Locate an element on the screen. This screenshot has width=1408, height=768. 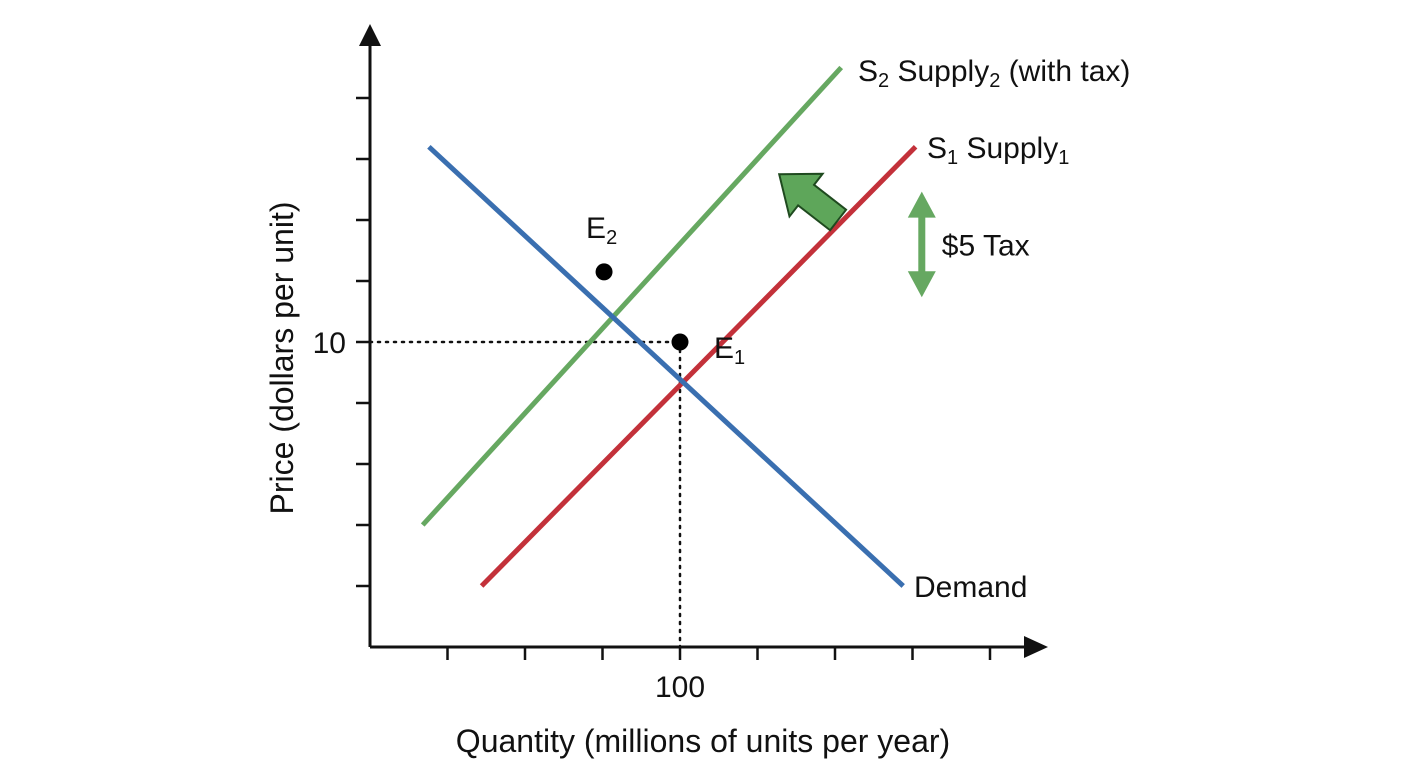
e2-label: E2 is located at coordinates (601, 230).